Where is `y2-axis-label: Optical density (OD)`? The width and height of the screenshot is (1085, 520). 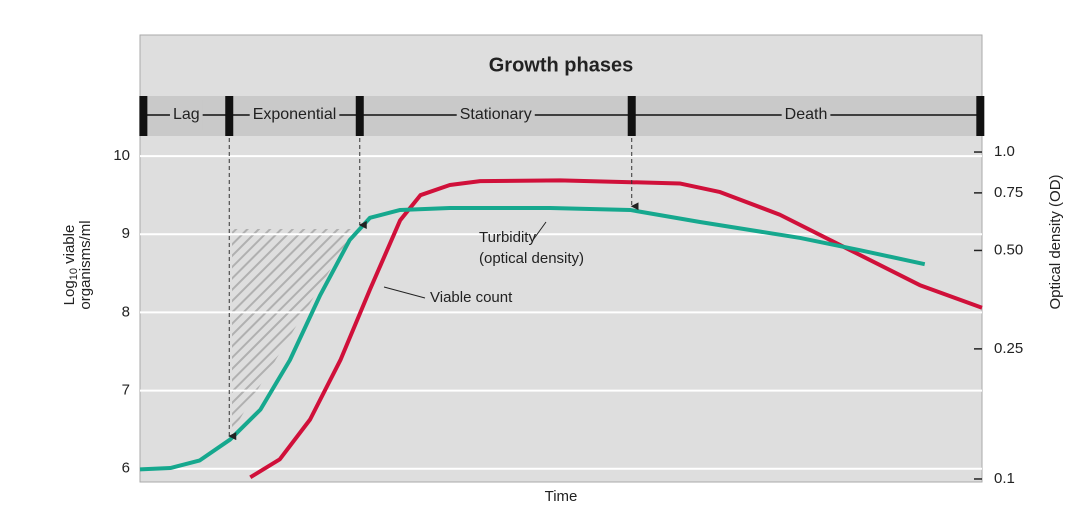 y2-axis-label: Optical density (OD) is located at coordinates (1055, 241).